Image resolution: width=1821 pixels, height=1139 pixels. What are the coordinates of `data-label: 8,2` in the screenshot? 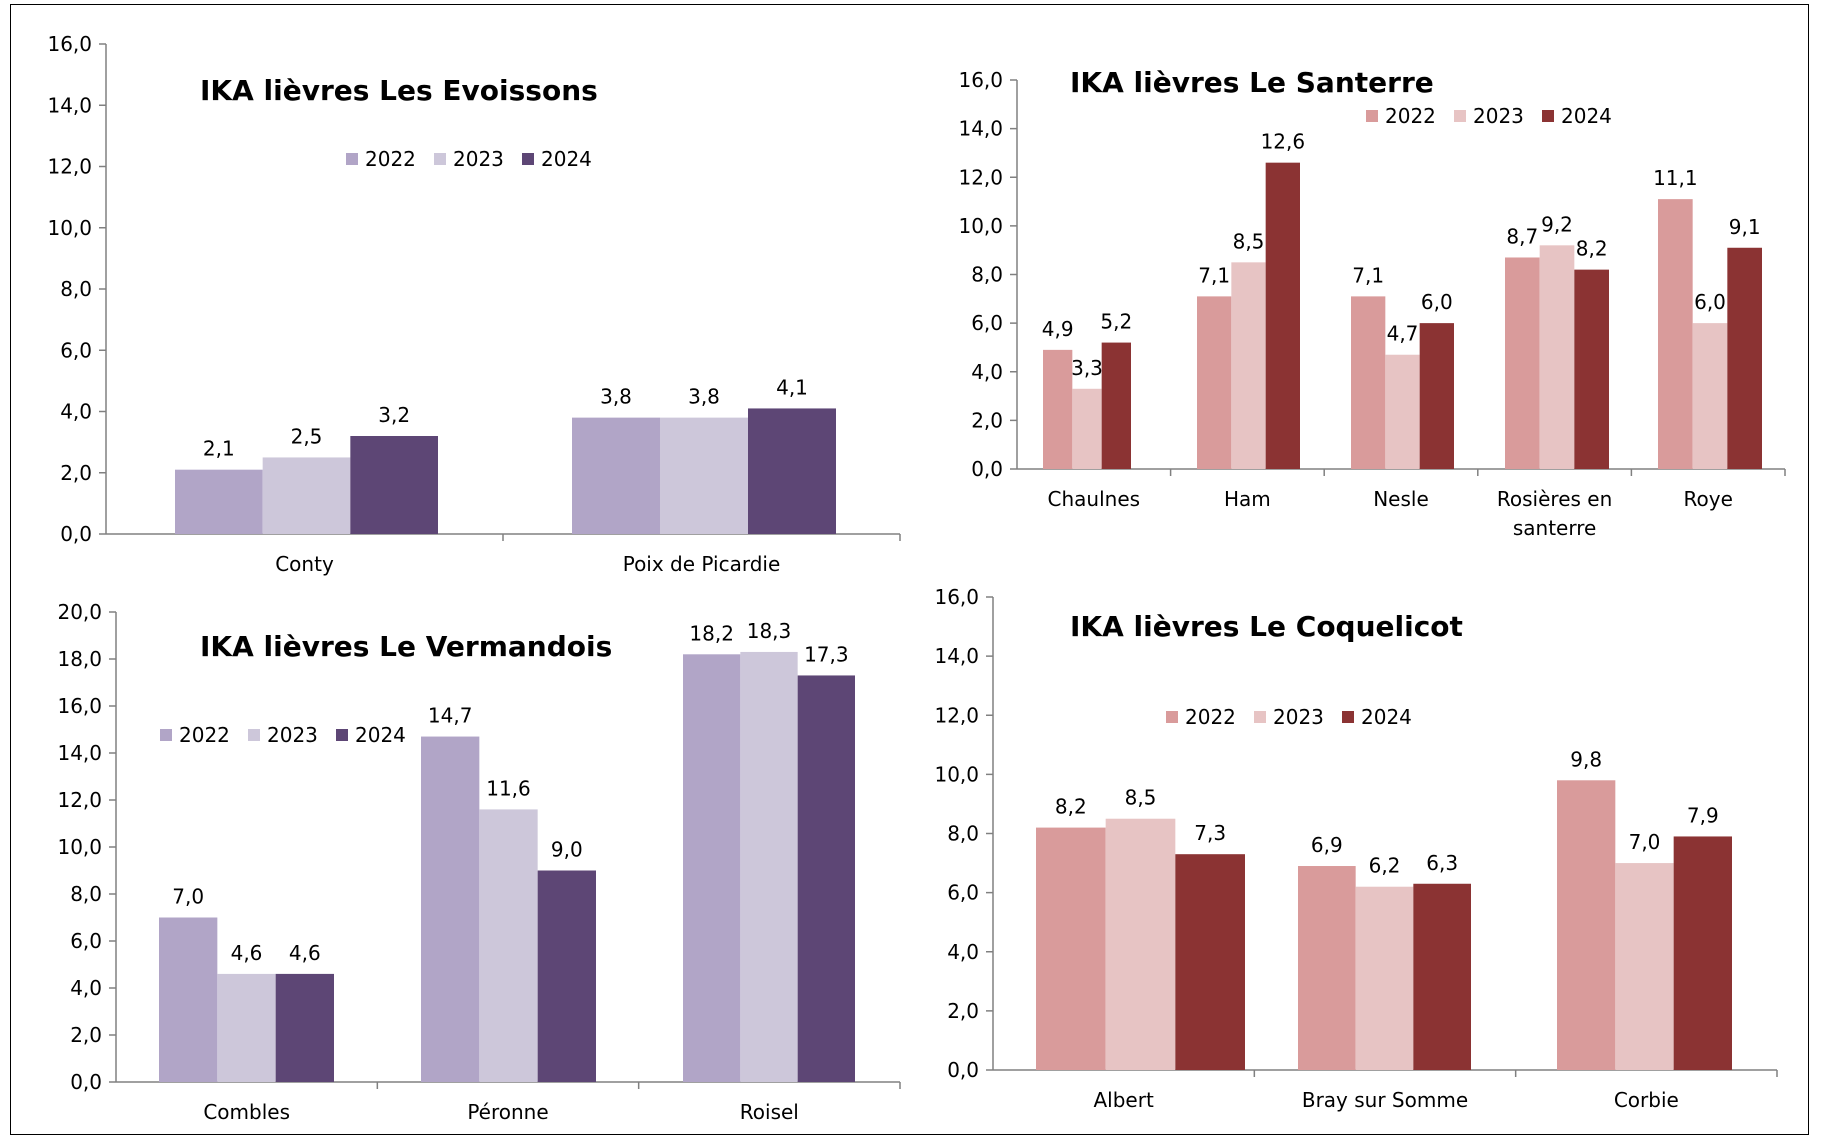 It's located at (1592, 249).